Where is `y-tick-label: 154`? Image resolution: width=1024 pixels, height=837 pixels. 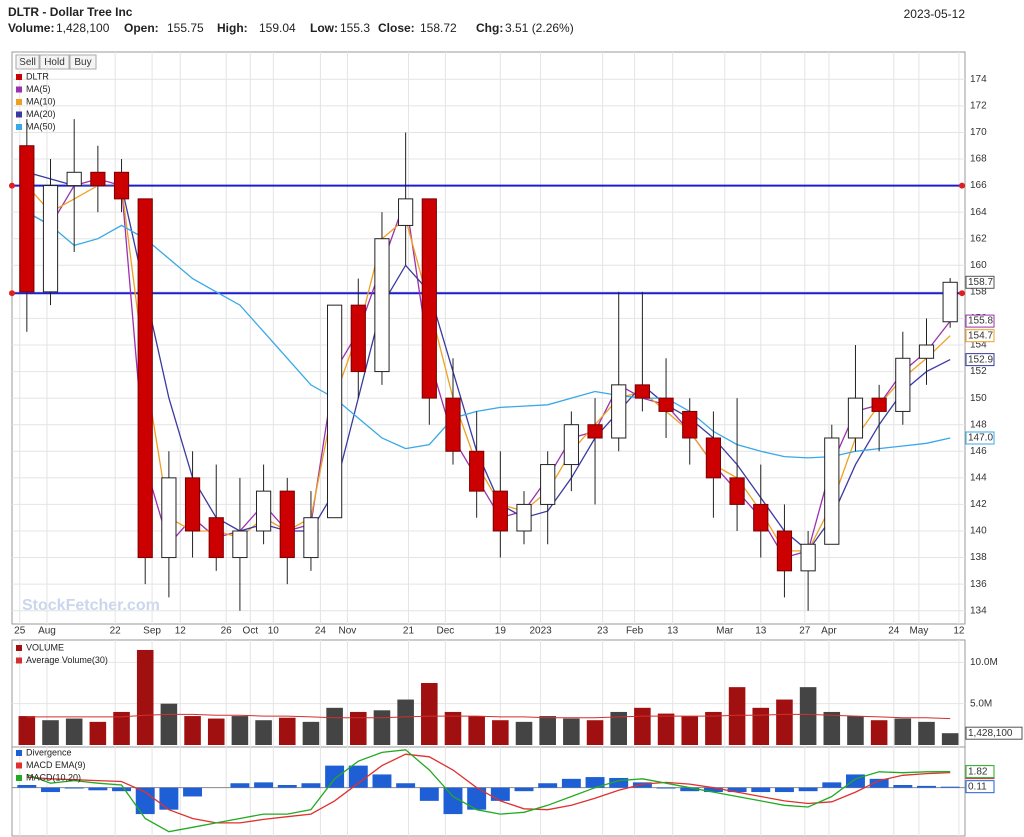 y-tick-label: 154 is located at coordinates (978, 345).